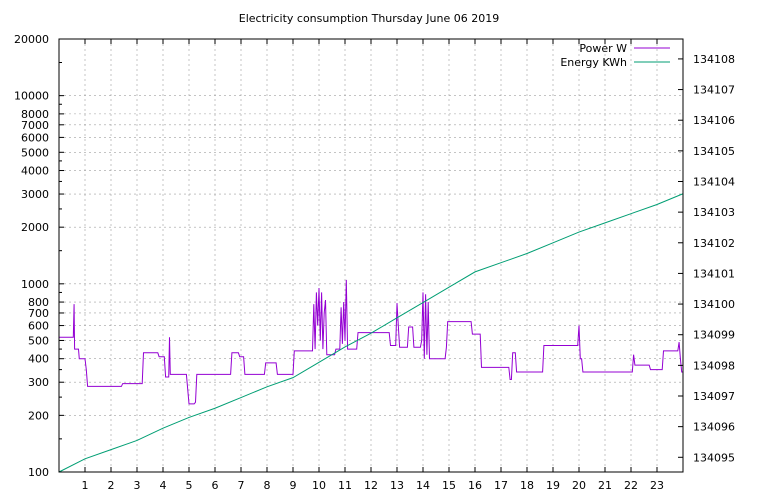 This screenshot has height=500, width=768. Describe the element at coordinates (397, 485) in the screenshot. I see `x-tick-label: 13` at that location.